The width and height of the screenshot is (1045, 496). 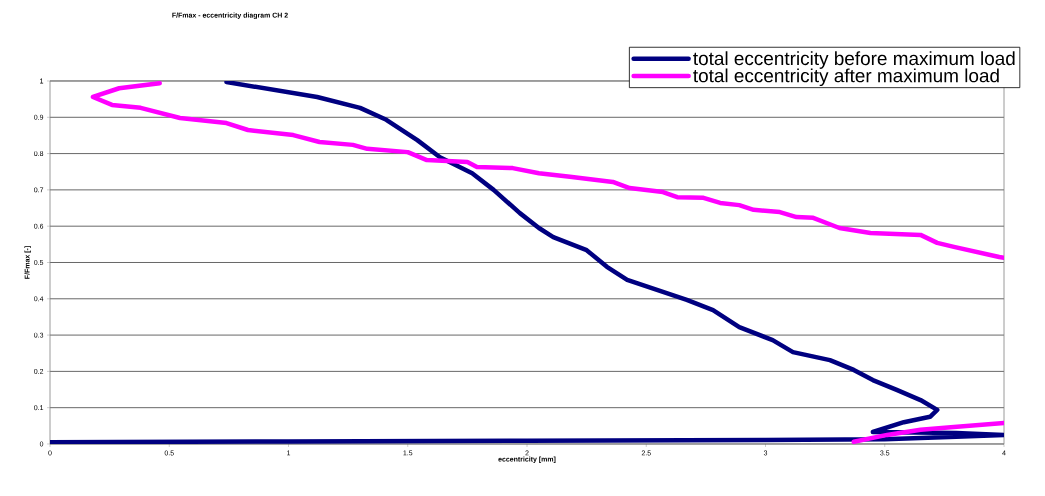 What do you see at coordinates (854, 60) in the screenshot?
I see `legend-label: total eccentricity before maximum load` at bounding box center [854, 60].